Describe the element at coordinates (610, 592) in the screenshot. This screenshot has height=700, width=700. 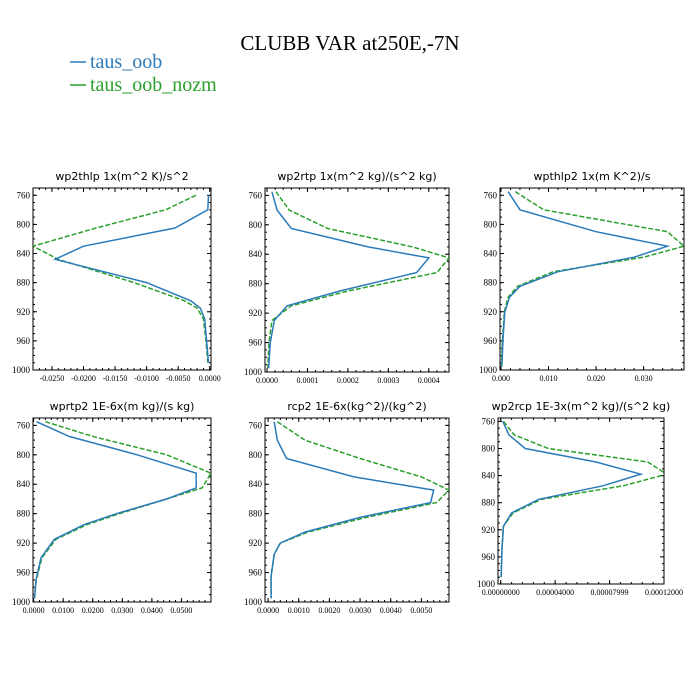
I see `x-tick-label: 0.00007999` at that location.